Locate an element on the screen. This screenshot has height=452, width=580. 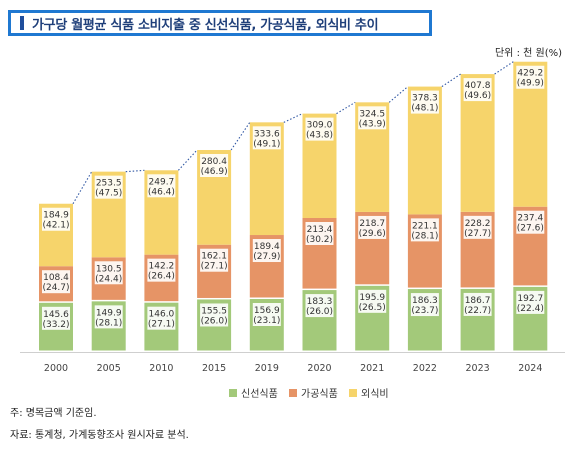
data-label-value-2024-0: 192.7 is located at coordinates (530, 299).